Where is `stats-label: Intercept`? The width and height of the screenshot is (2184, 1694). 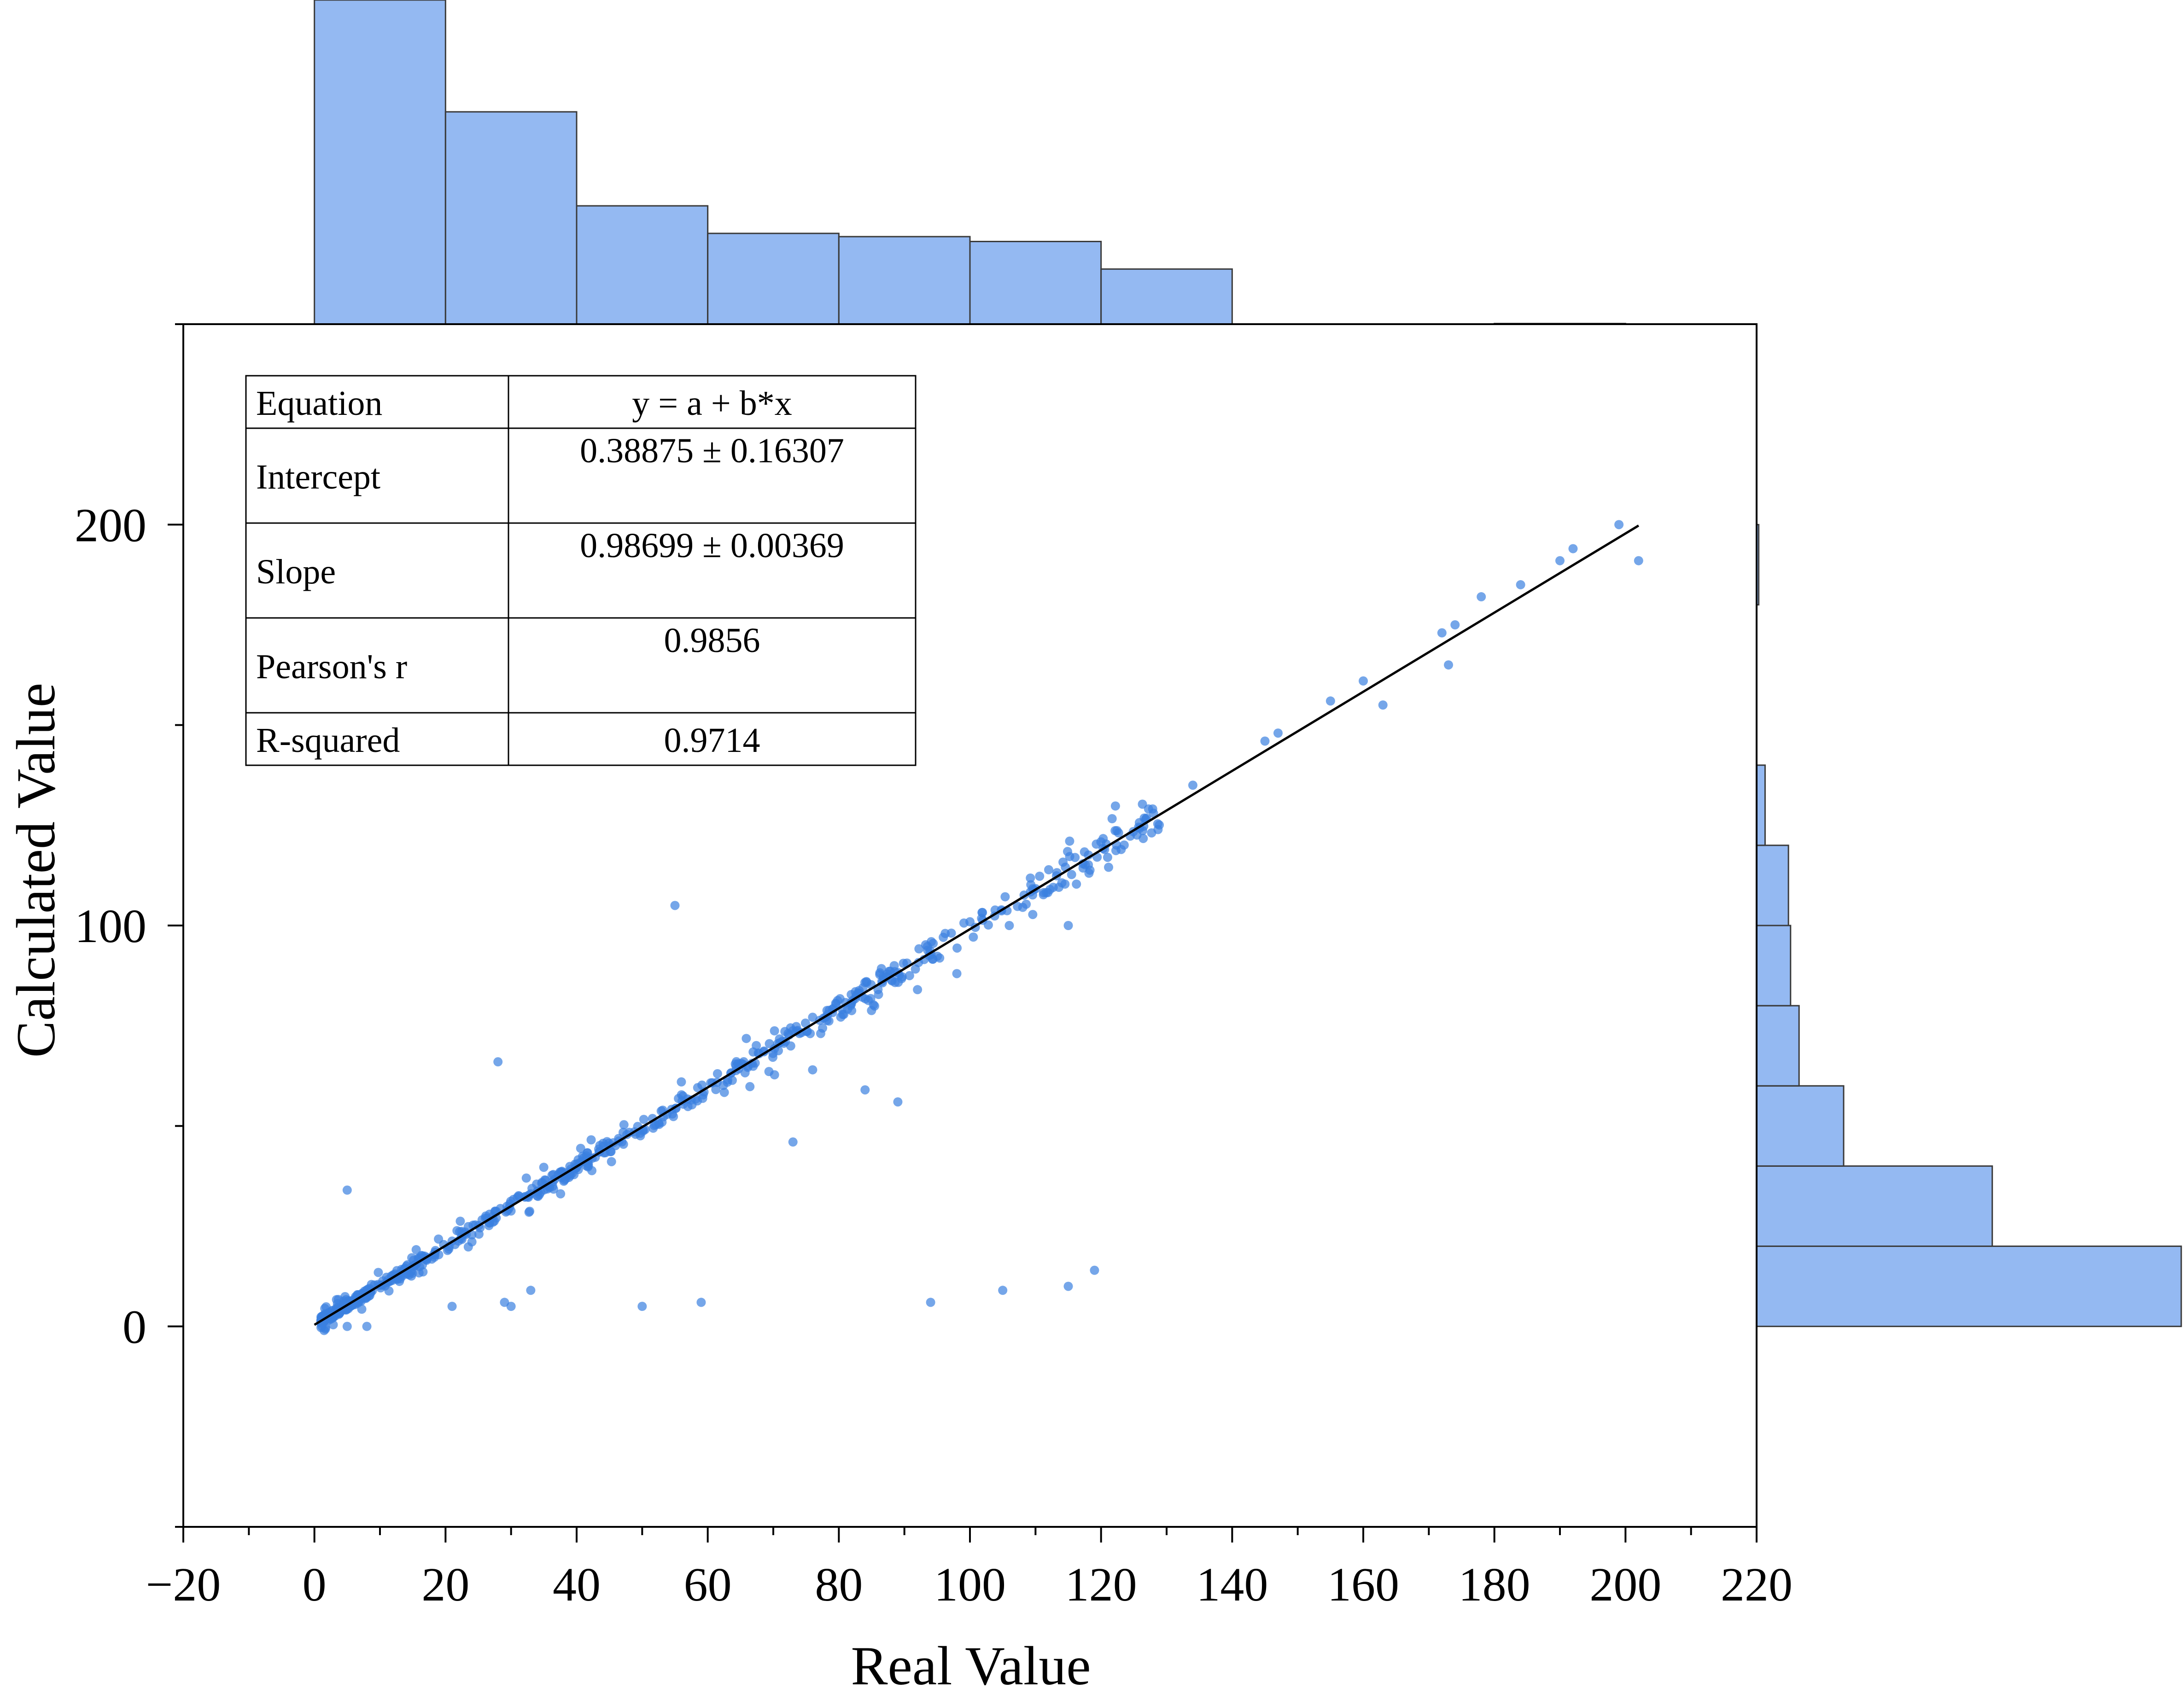 stats-label: Intercept is located at coordinates (318, 477).